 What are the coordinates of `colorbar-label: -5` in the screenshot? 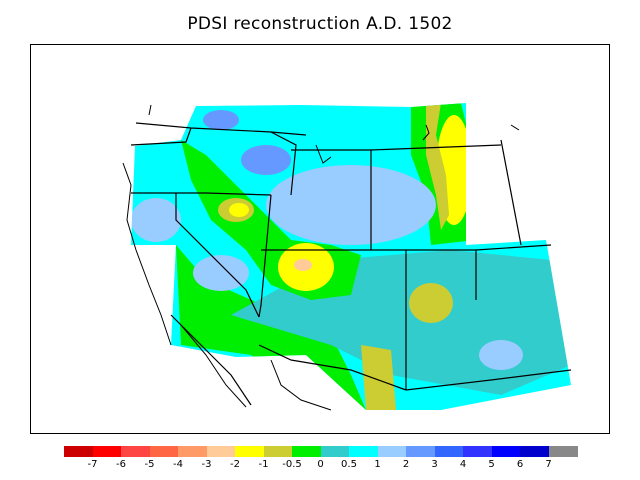 It's located at (149, 464).